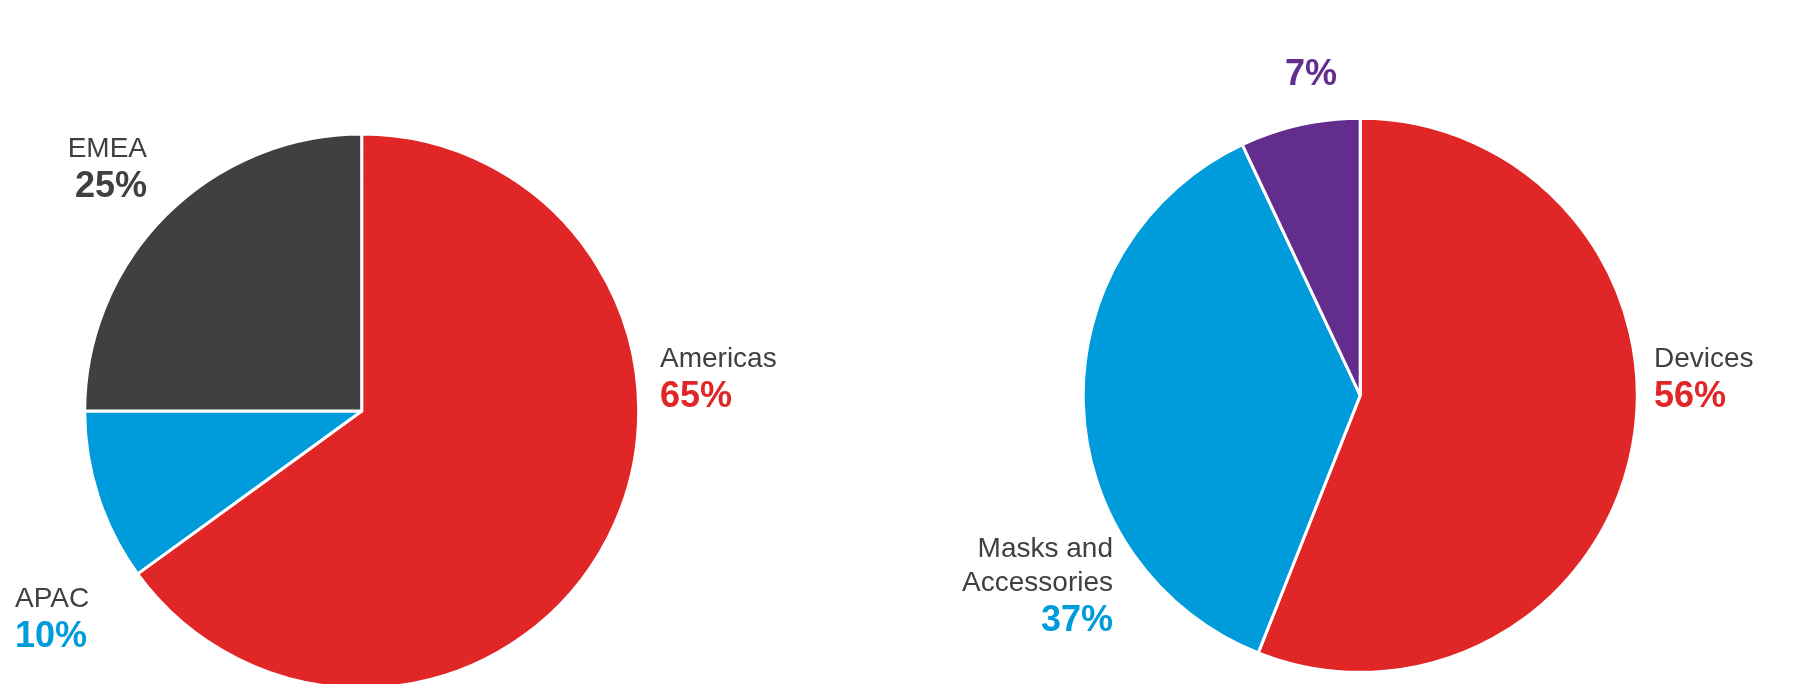  What do you see at coordinates (1037, 564) in the screenshot?
I see `slice-label: Masks and Accessories` at bounding box center [1037, 564].